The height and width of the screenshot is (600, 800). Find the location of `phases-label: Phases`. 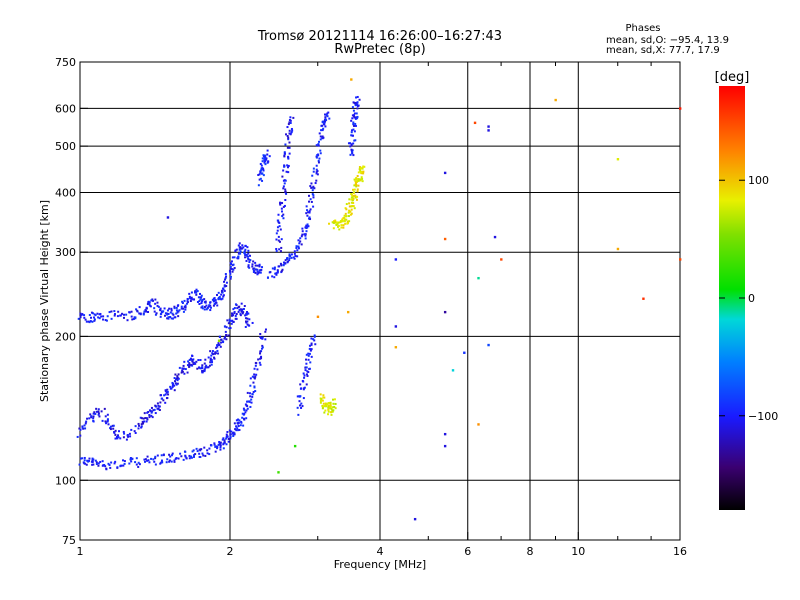

phases-label: Phases is located at coordinates (642, 28).